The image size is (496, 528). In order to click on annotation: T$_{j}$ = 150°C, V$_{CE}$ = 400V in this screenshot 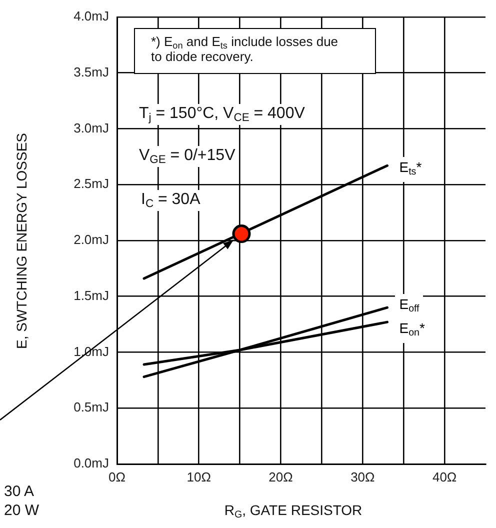, I will do `click(222, 115)`.